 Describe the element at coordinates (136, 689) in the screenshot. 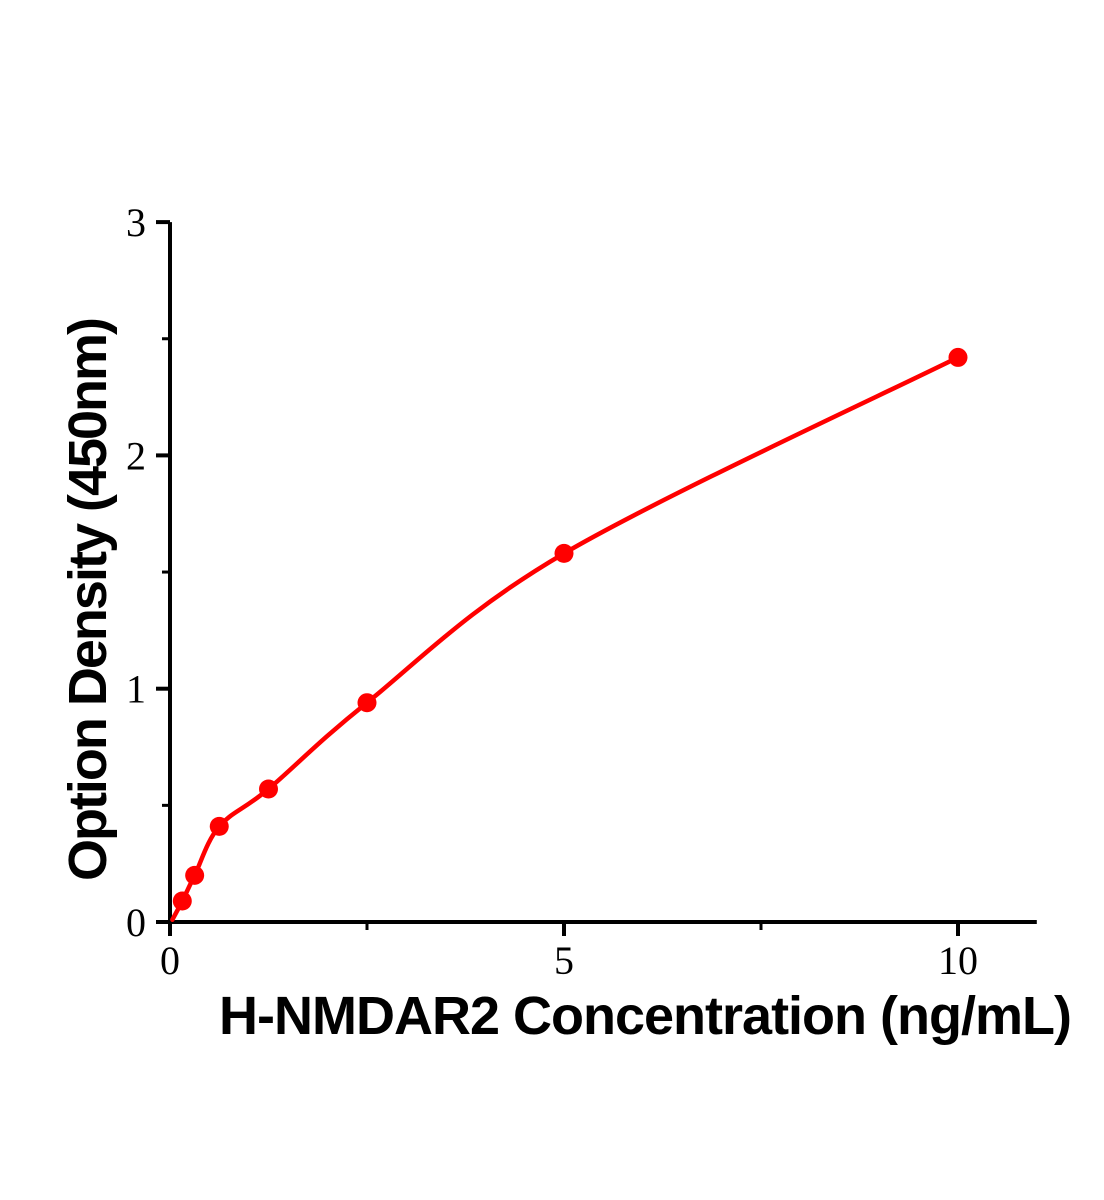

I see `y-tick-label: 1` at that location.